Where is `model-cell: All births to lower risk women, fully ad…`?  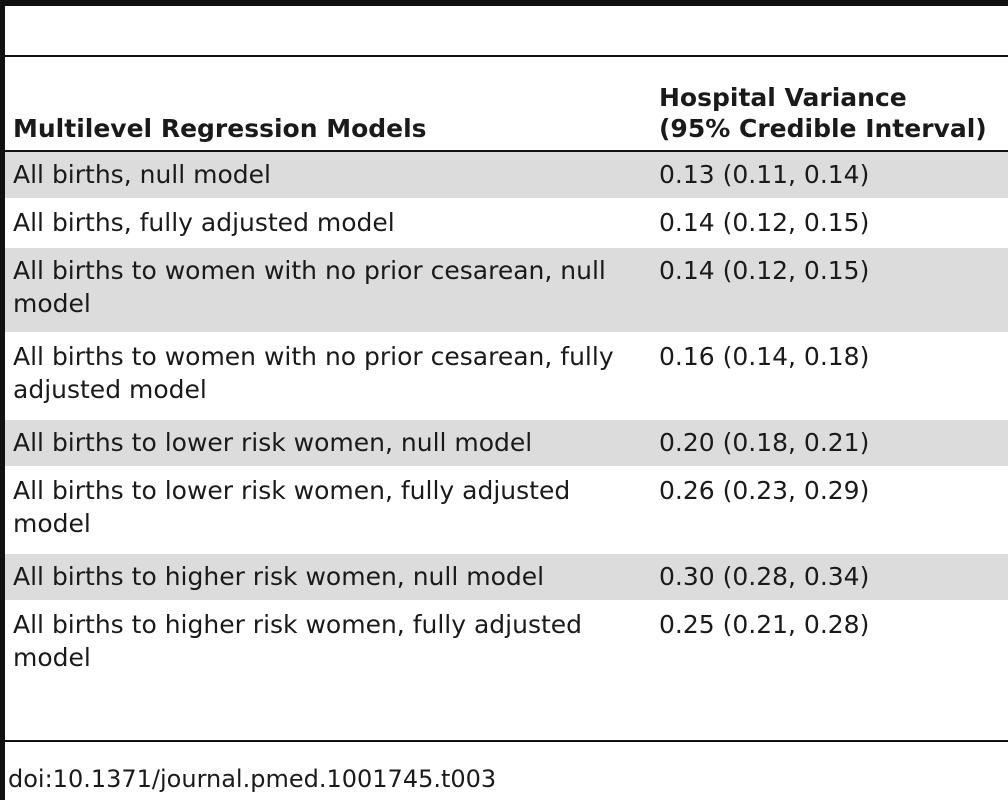
model-cell: All births to lower risk women, fully ad… is located at coordinates (292, 507).